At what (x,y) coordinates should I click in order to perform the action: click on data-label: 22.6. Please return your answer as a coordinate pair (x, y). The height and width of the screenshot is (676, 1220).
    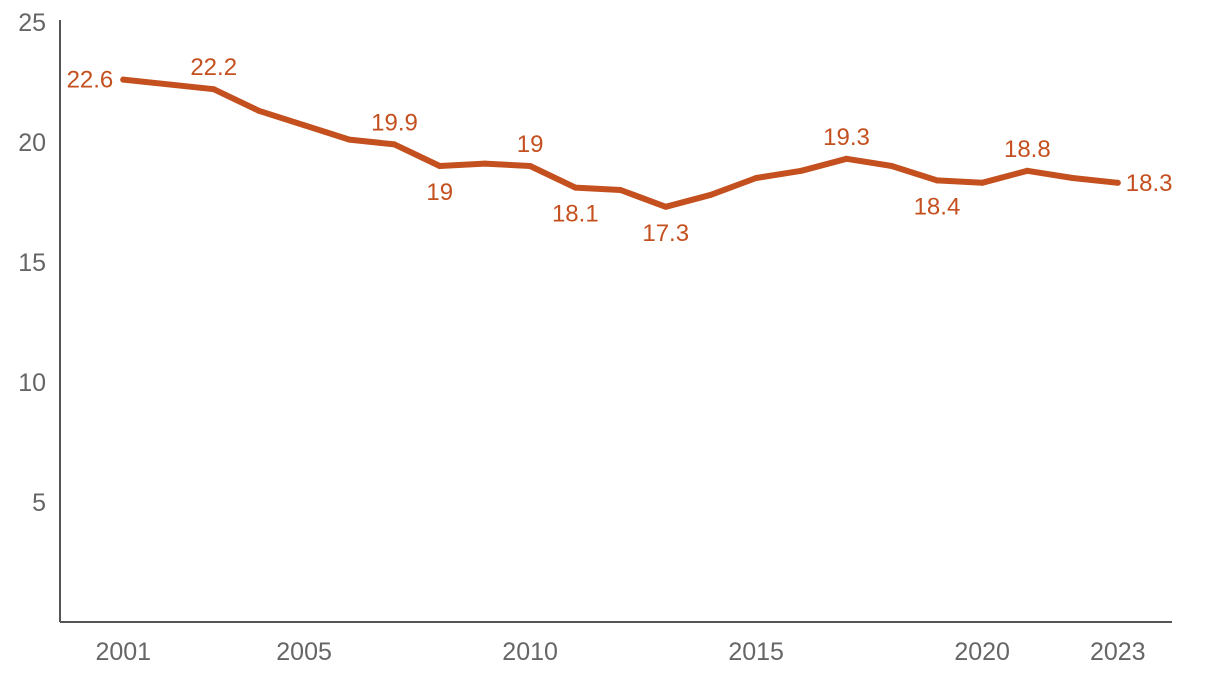
    Looking at the image, I should click on (90, 80).